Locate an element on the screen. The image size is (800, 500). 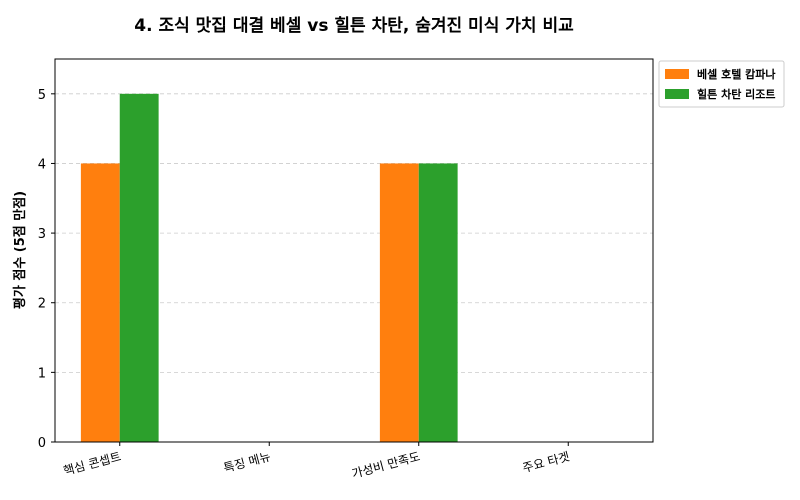
y-tick-label: 1 is located at coordinates (42, 373).